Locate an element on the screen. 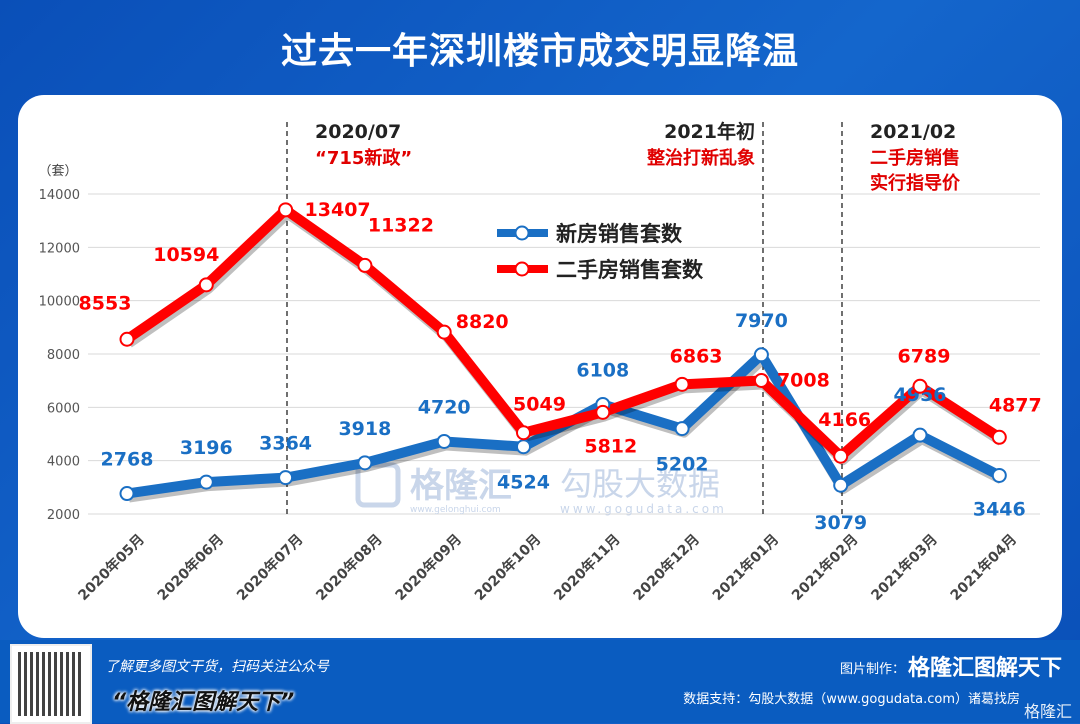 This screenshot has height=724, width=1080. x-tick-label: 2020年12月 is located at coordinates (666, 567).